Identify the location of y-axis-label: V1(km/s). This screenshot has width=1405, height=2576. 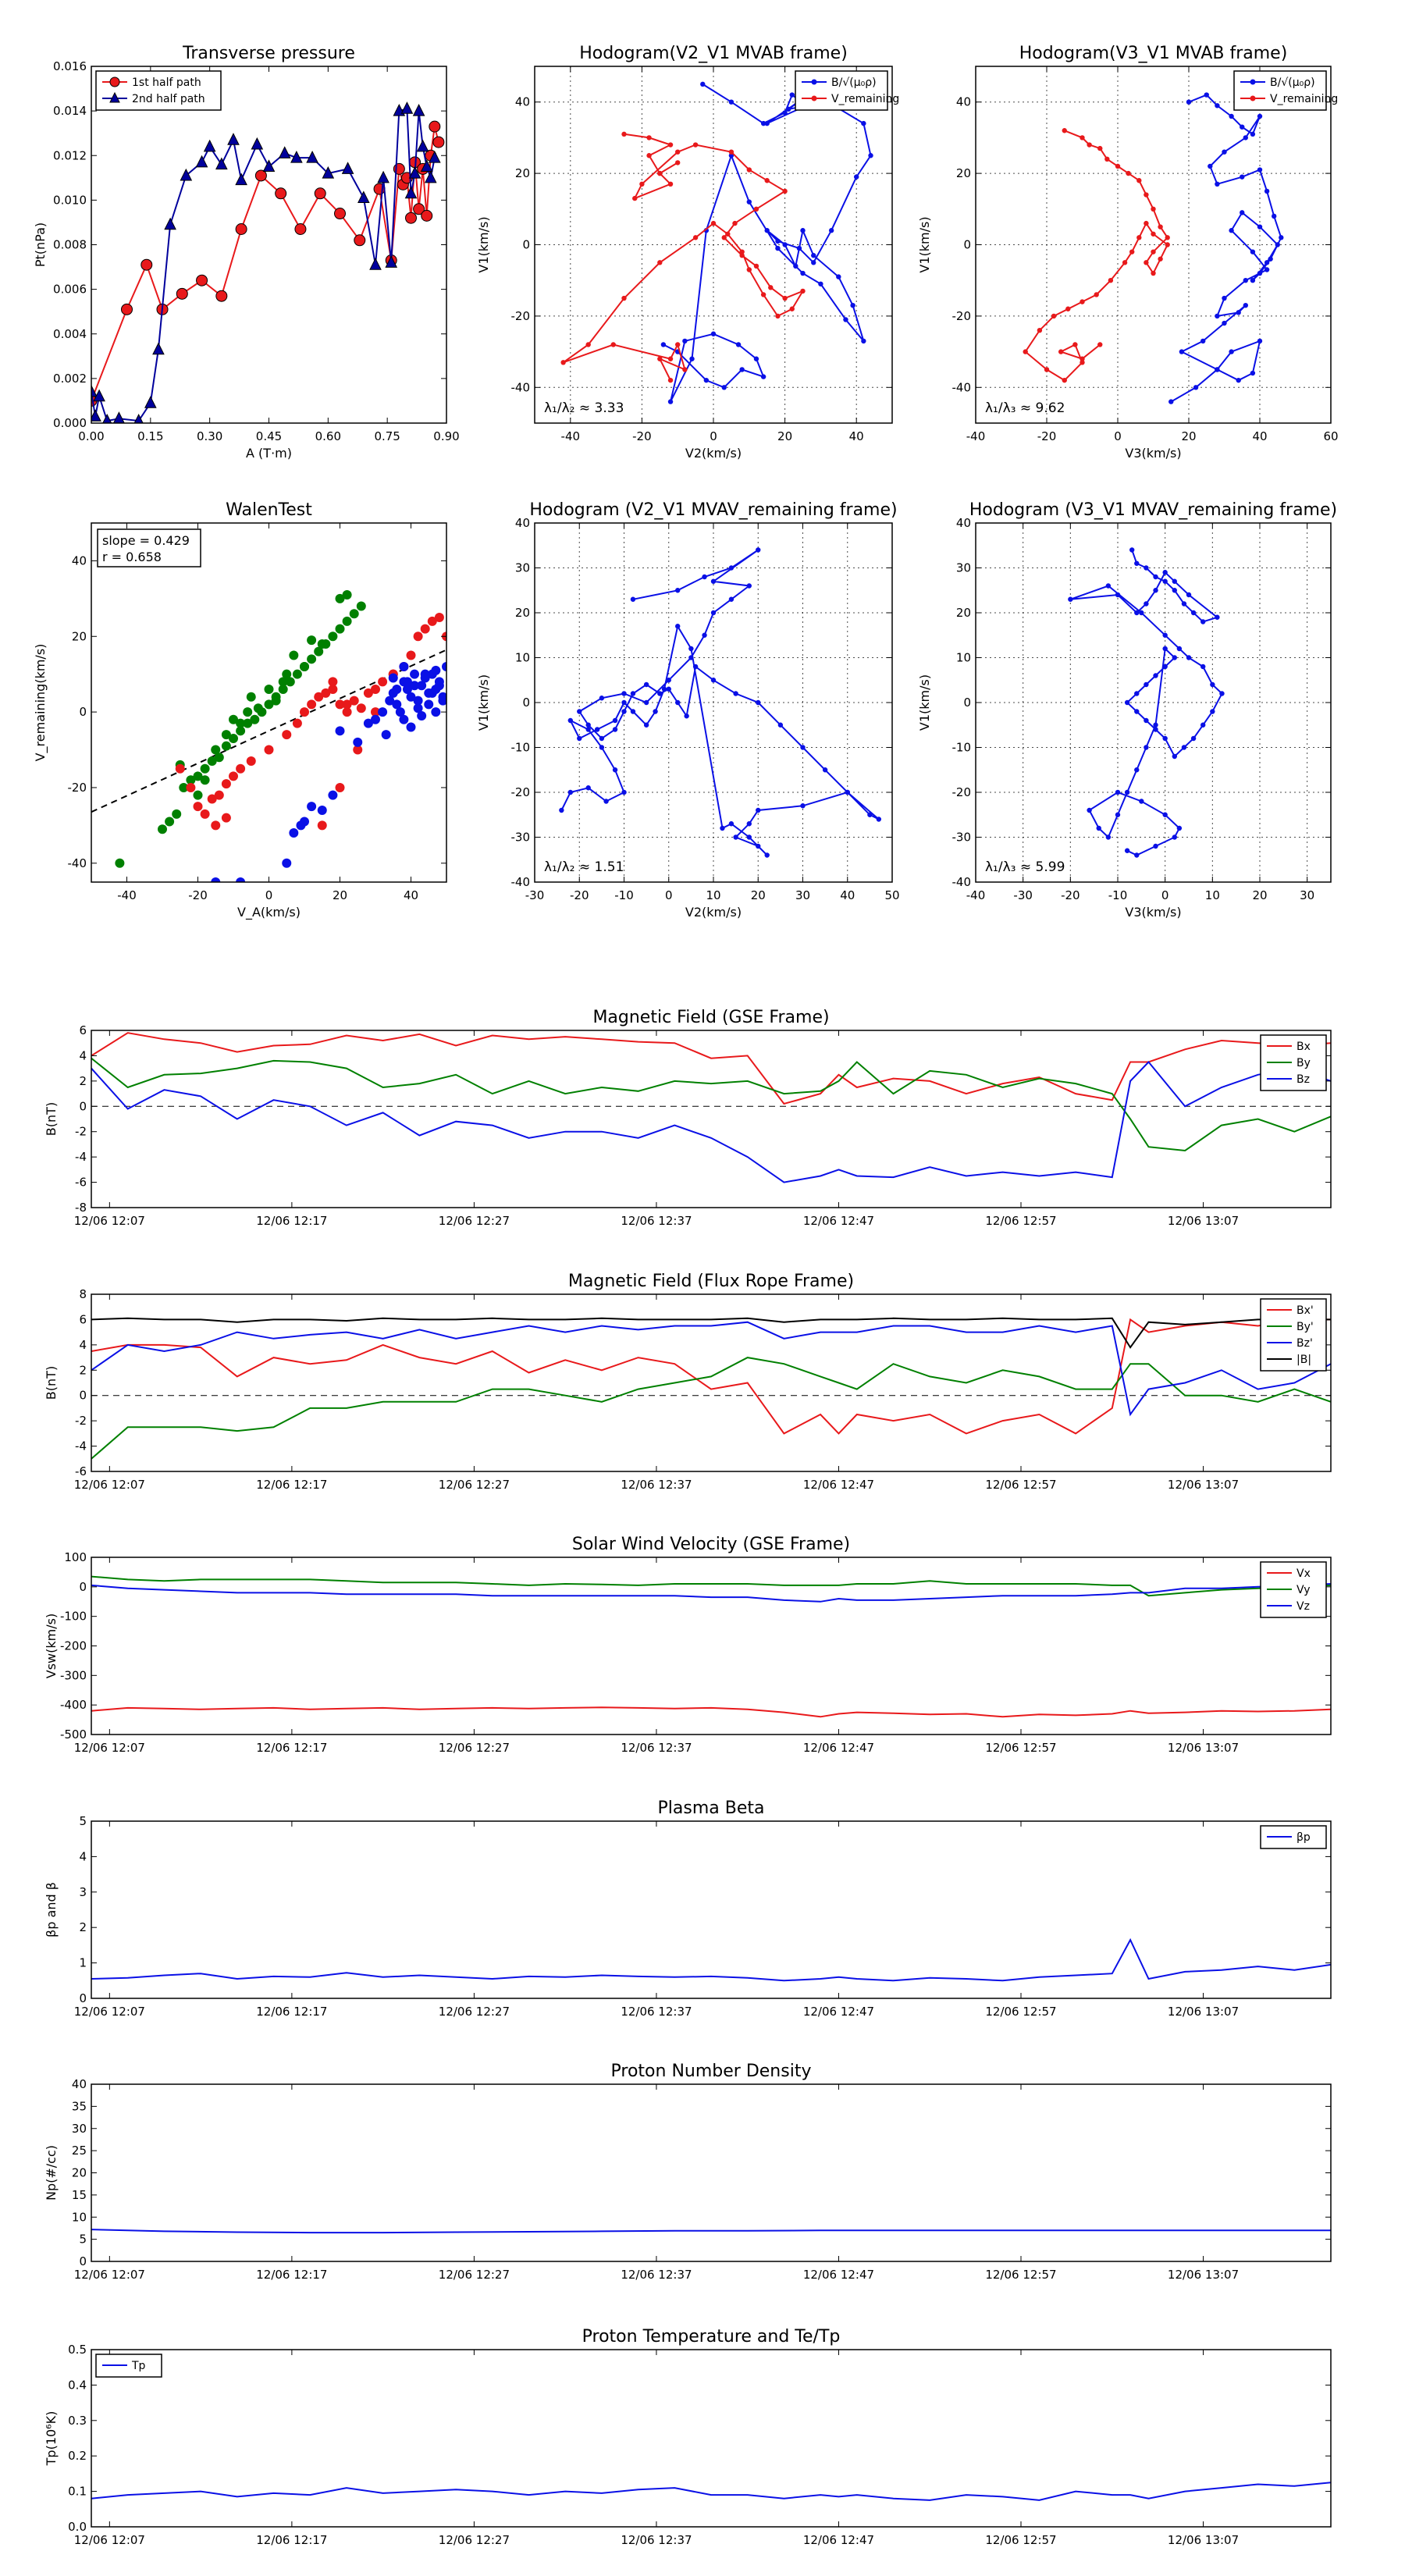
(483, 702).